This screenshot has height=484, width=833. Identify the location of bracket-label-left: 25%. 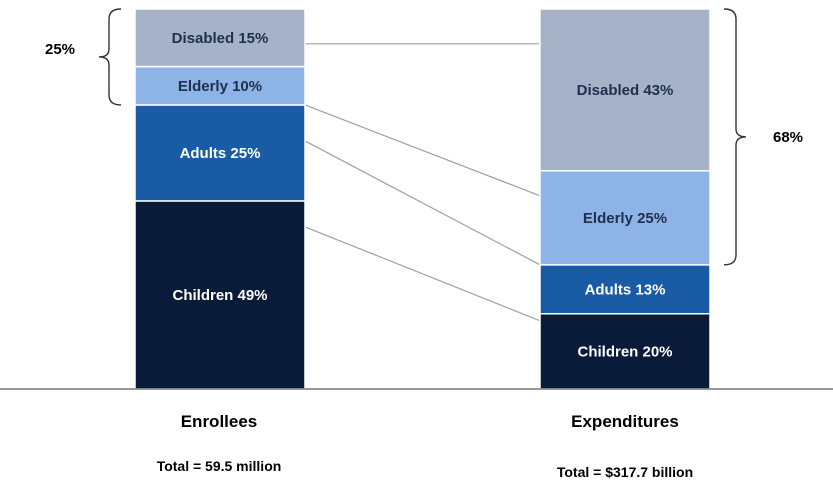
(60, 49).